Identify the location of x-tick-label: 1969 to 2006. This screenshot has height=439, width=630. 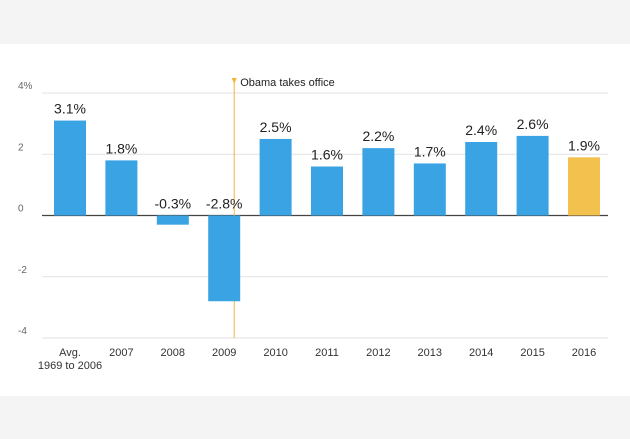
(70, 366).